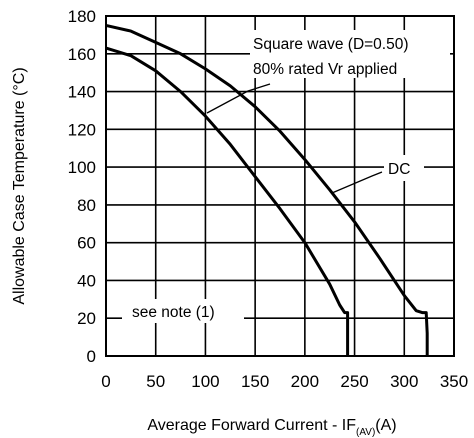 This screenshot has width=474, height=438. Describe the element at coordinates (238, 98) in the screenshot. I see `annotation-square-wave-leader` at that location.